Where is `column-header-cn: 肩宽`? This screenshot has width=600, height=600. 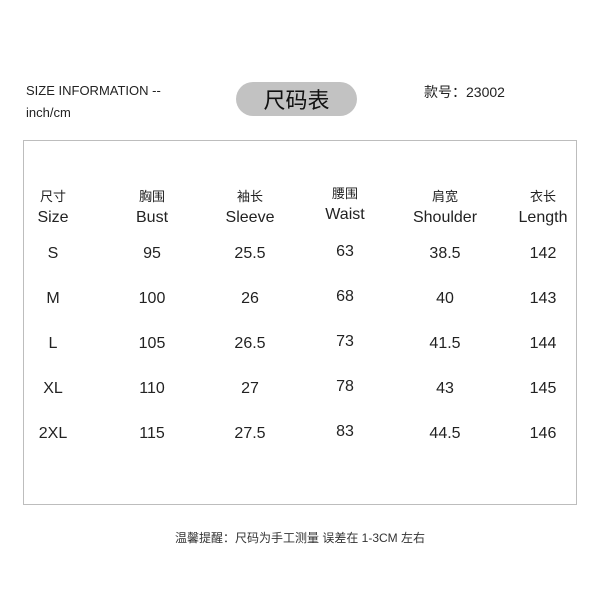 column-header-cn: 肩宽 is located at coordinates (445, 196).